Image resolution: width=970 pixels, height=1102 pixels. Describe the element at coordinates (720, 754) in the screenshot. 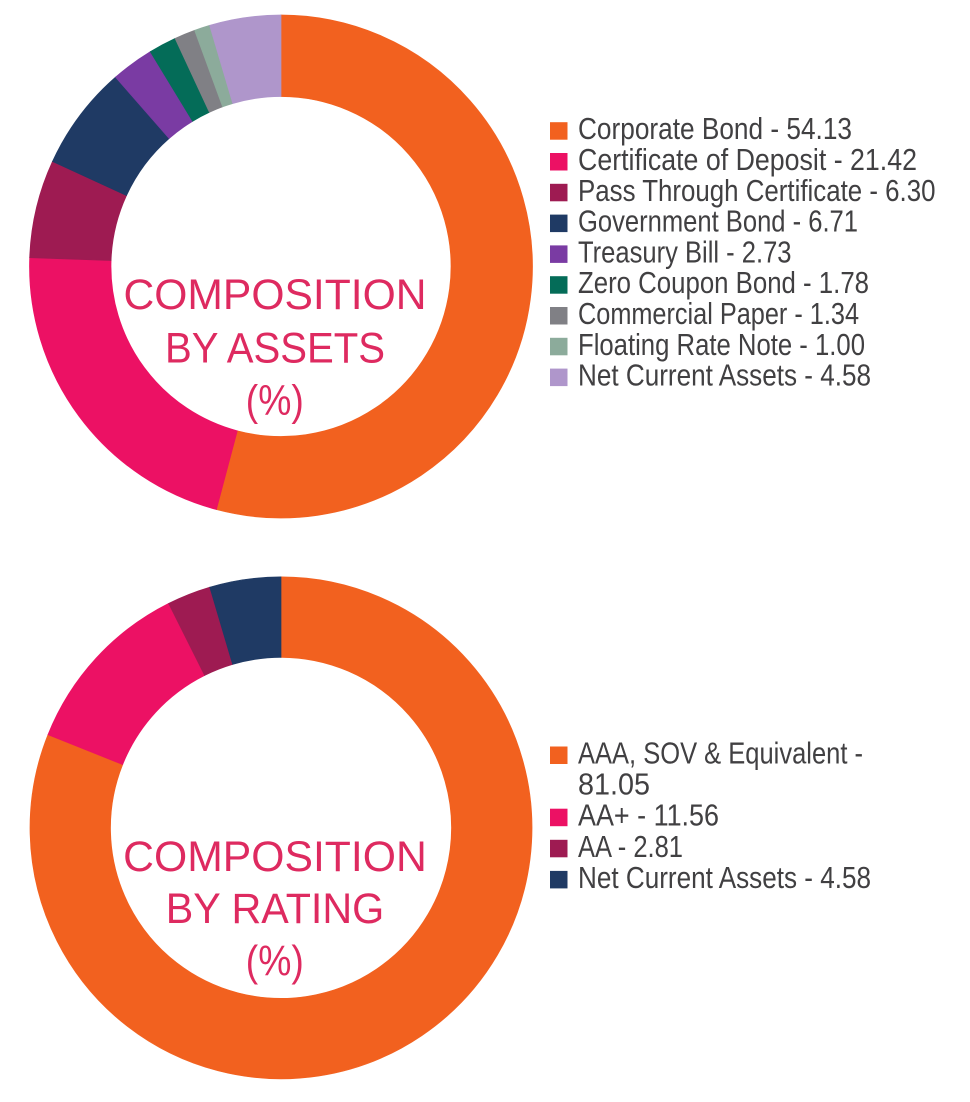

I see `svg-text: AAA, SOV & Equivalent -` at that location.